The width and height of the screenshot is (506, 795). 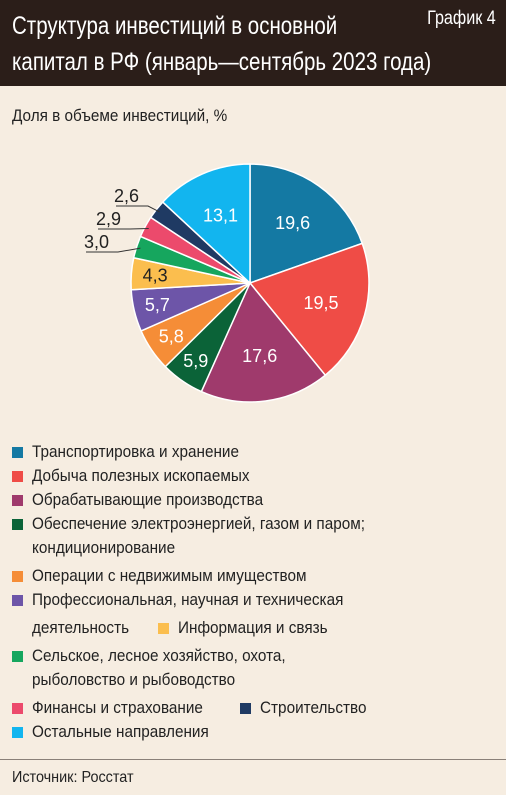 I want to click on slice-value-label: 3,0, so click(x=96, y=242).